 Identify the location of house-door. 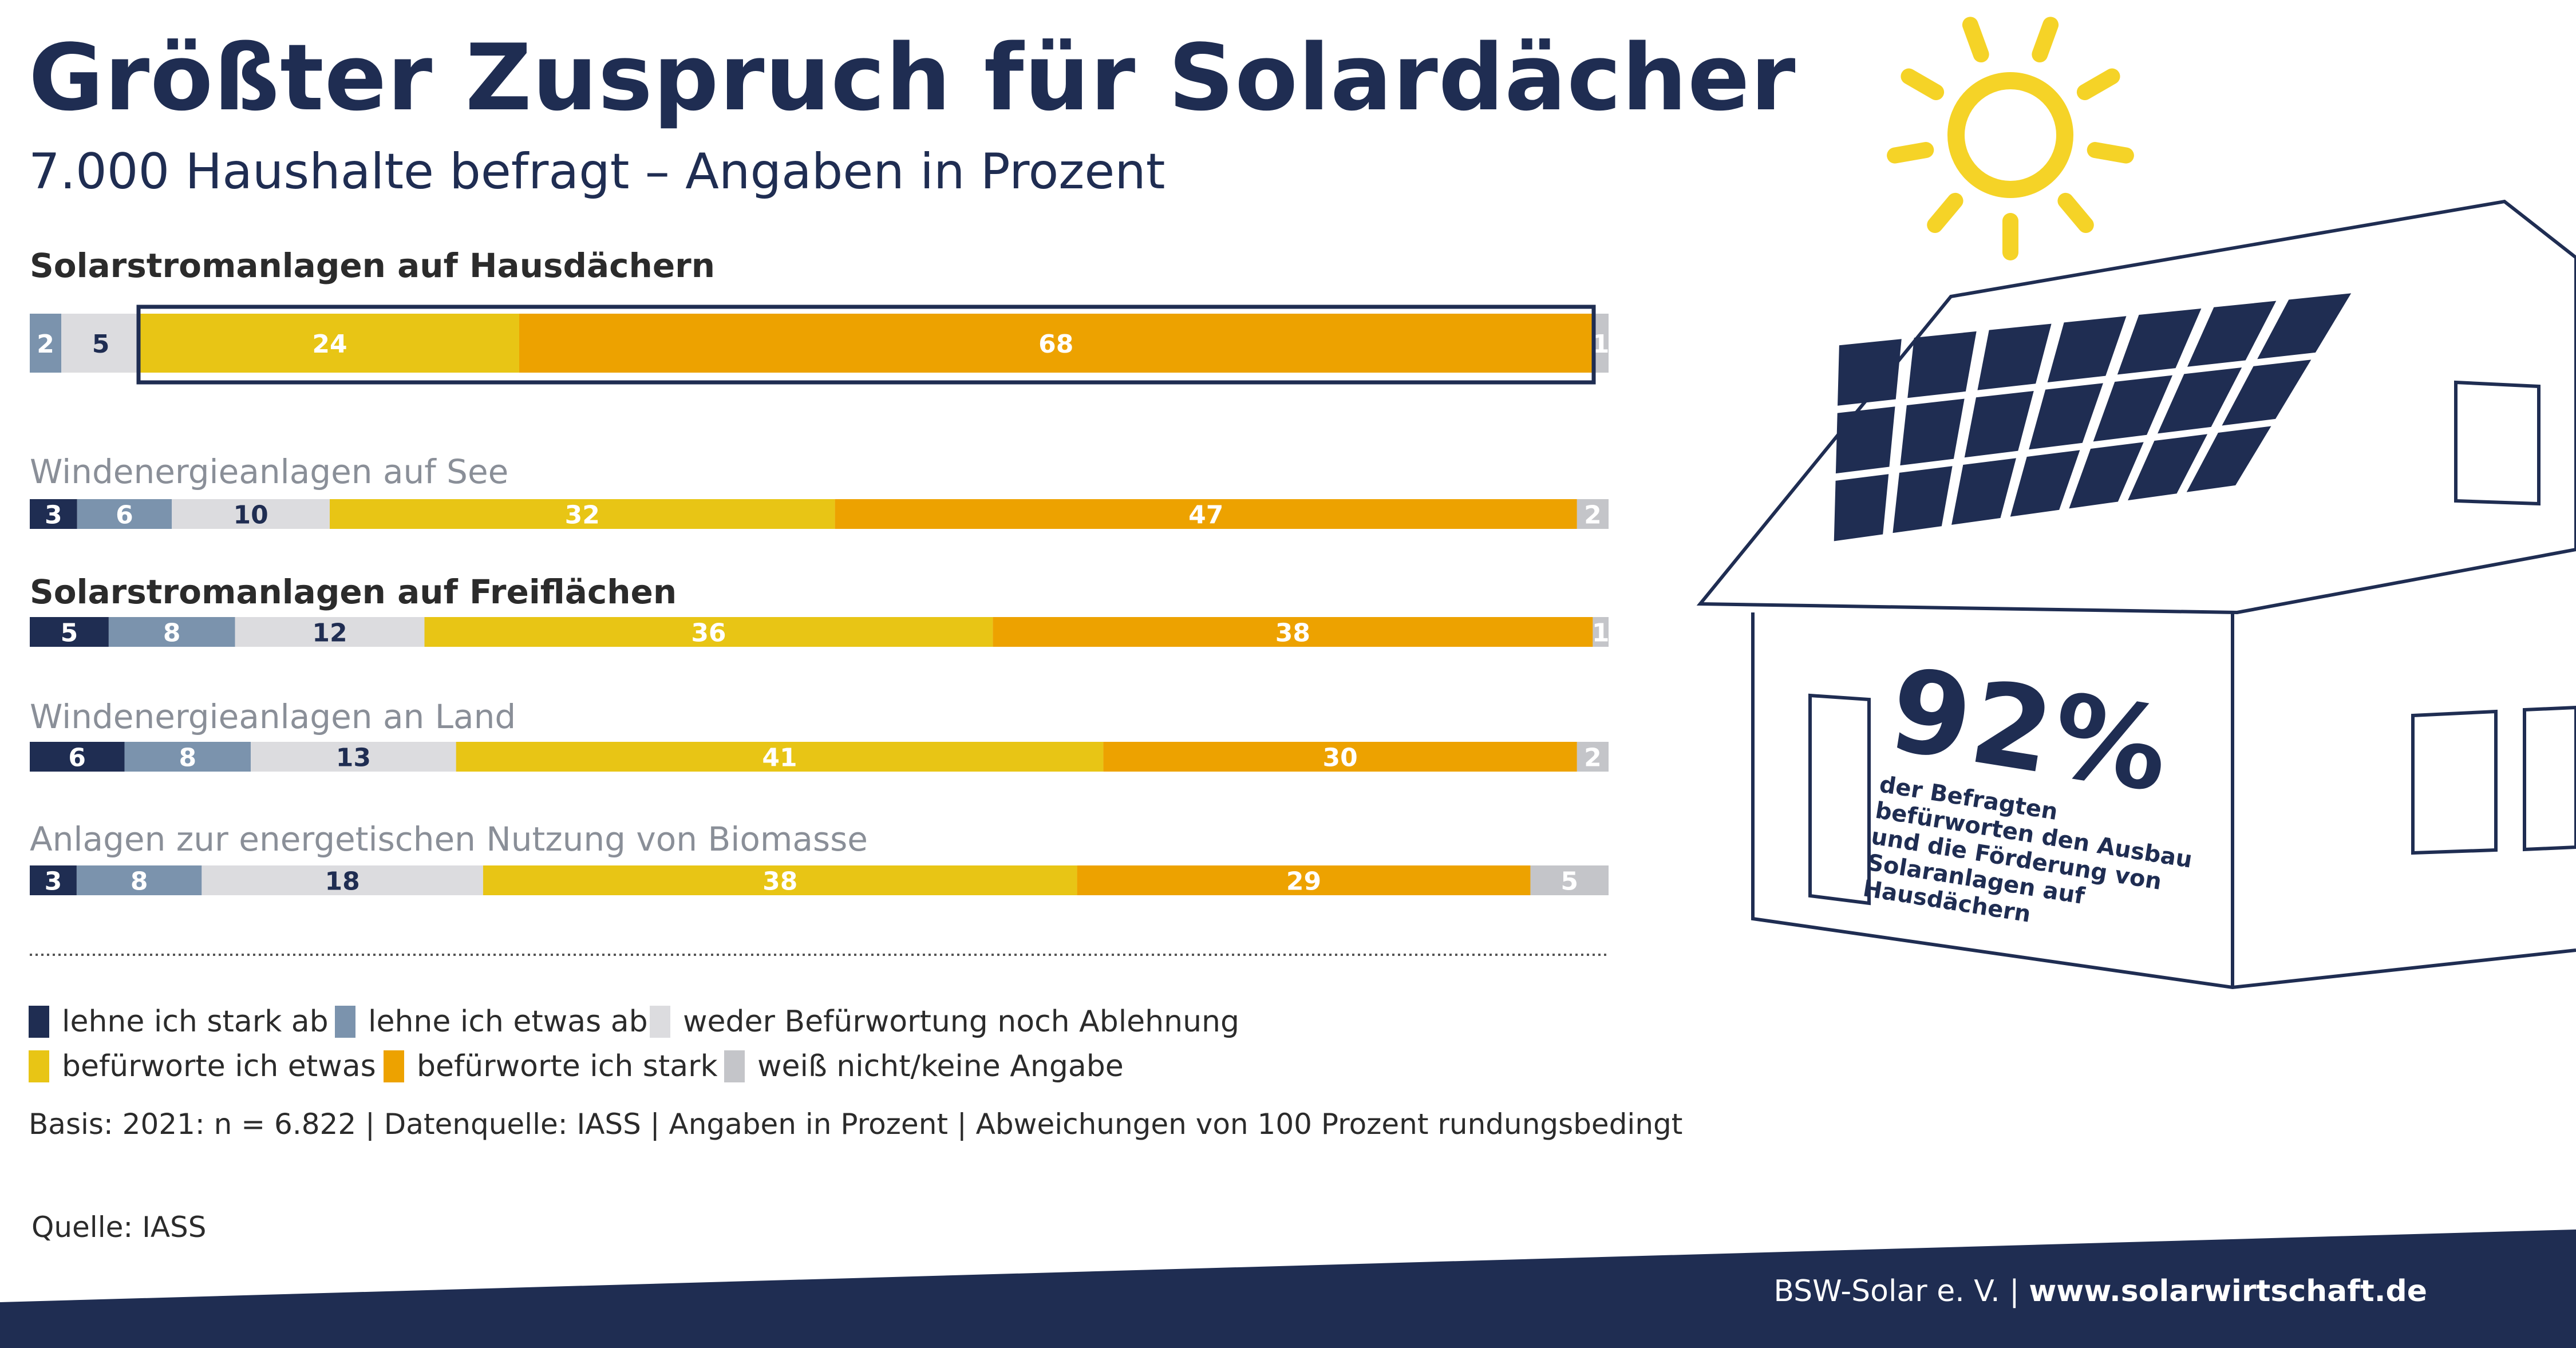
(1839, 799).